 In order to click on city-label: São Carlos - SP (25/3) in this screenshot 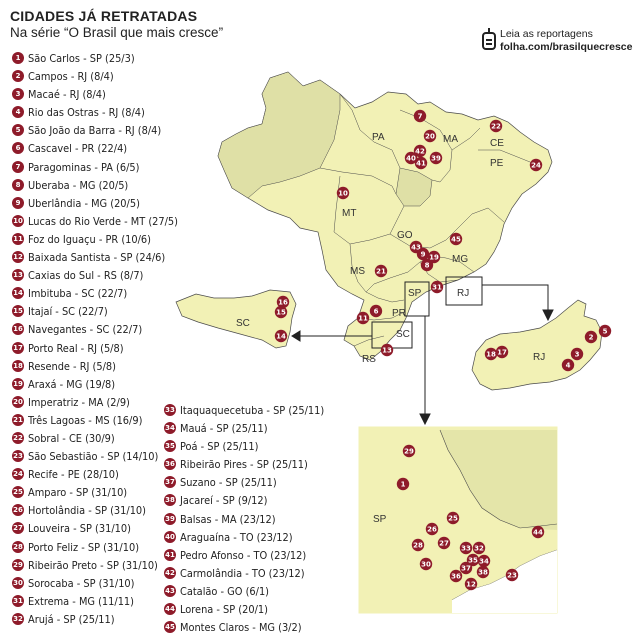, I will do `click(81, 58)`.